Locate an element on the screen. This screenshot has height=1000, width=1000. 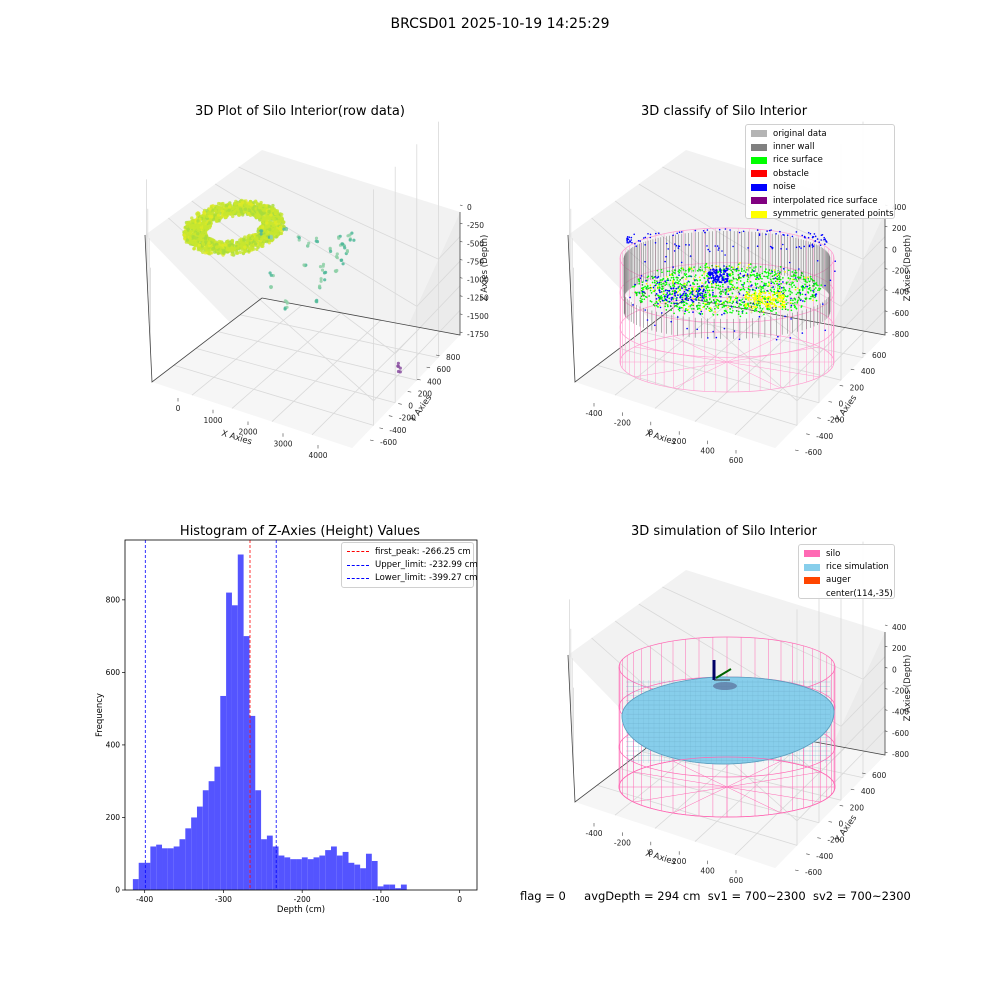
x-tick-label: 4000 is located at coordinates (317, 455).